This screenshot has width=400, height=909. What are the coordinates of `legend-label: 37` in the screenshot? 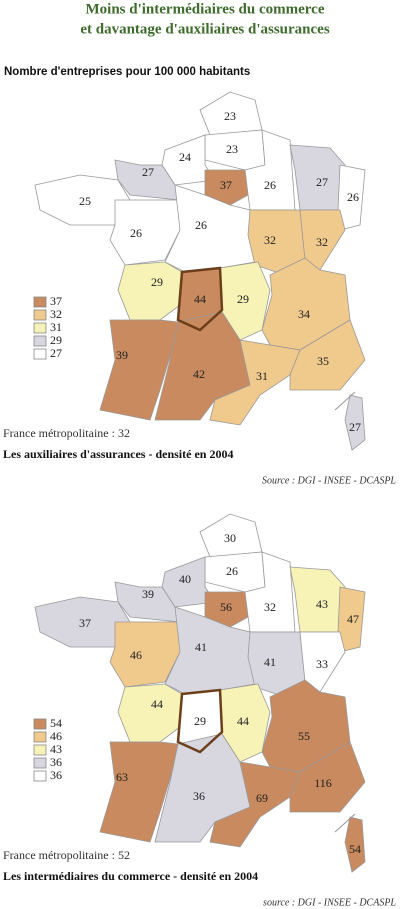 It's located at (56, 301).